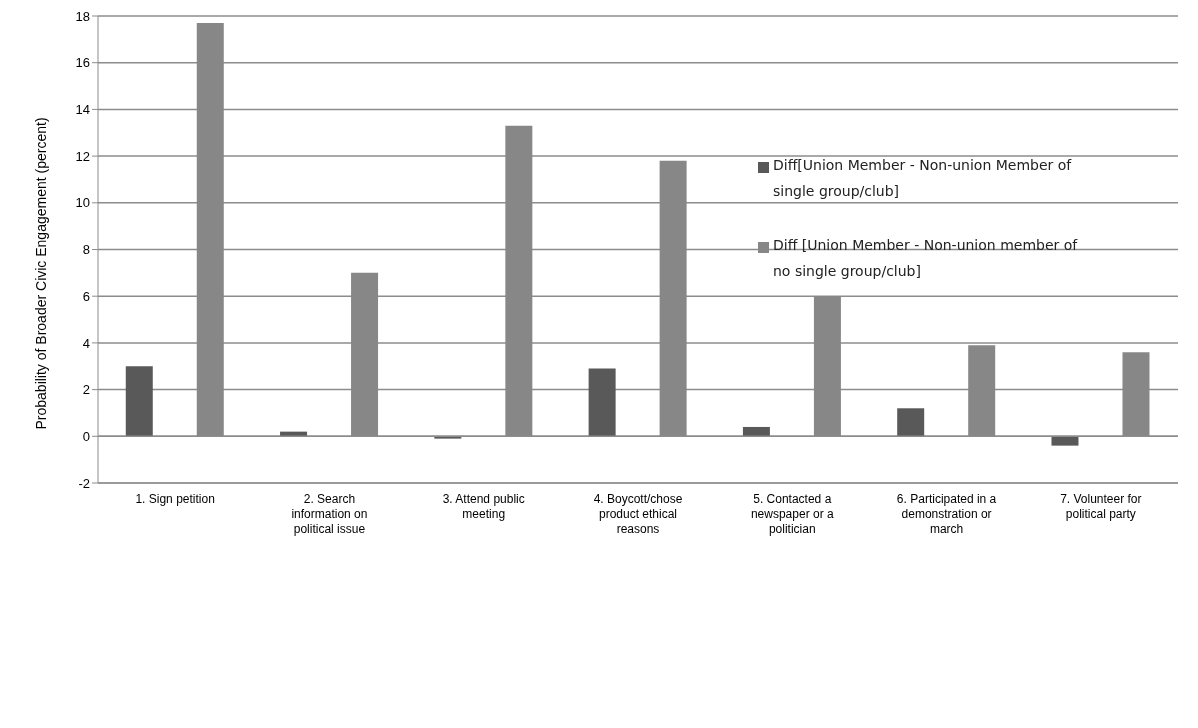 This screenshot has width=1198, height=728. Describe the element at coordinates (329, 514) in the screenshot. I see `x-tick-label: 2. Search information on political issue` at that location.